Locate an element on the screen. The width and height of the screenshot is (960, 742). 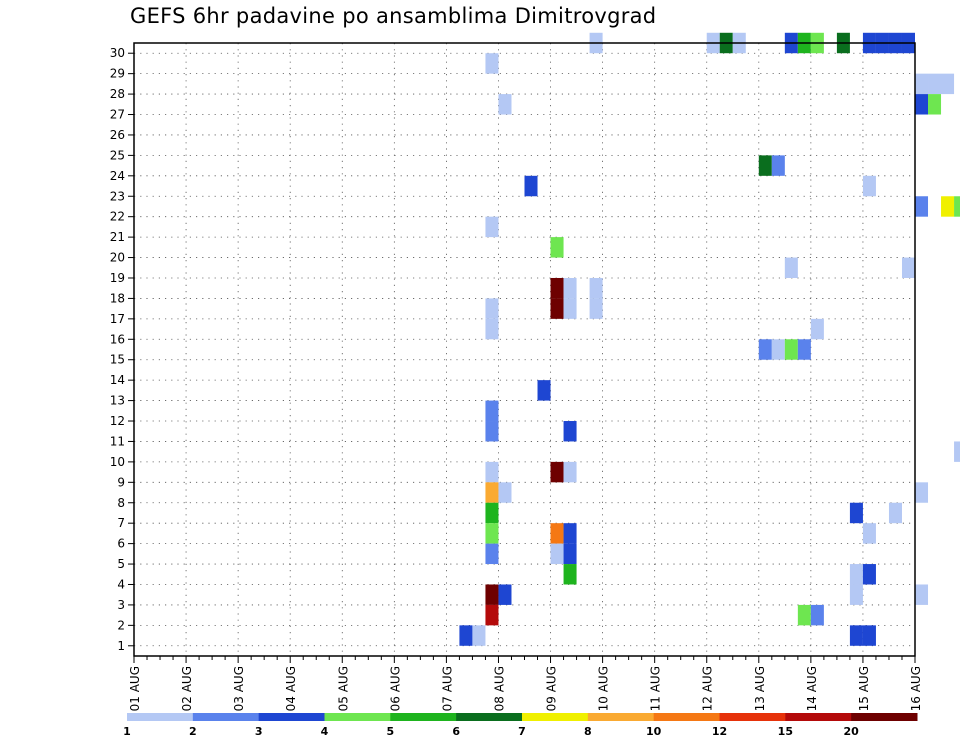
y-tick-label: 25 is located at coordinates (117, 155).